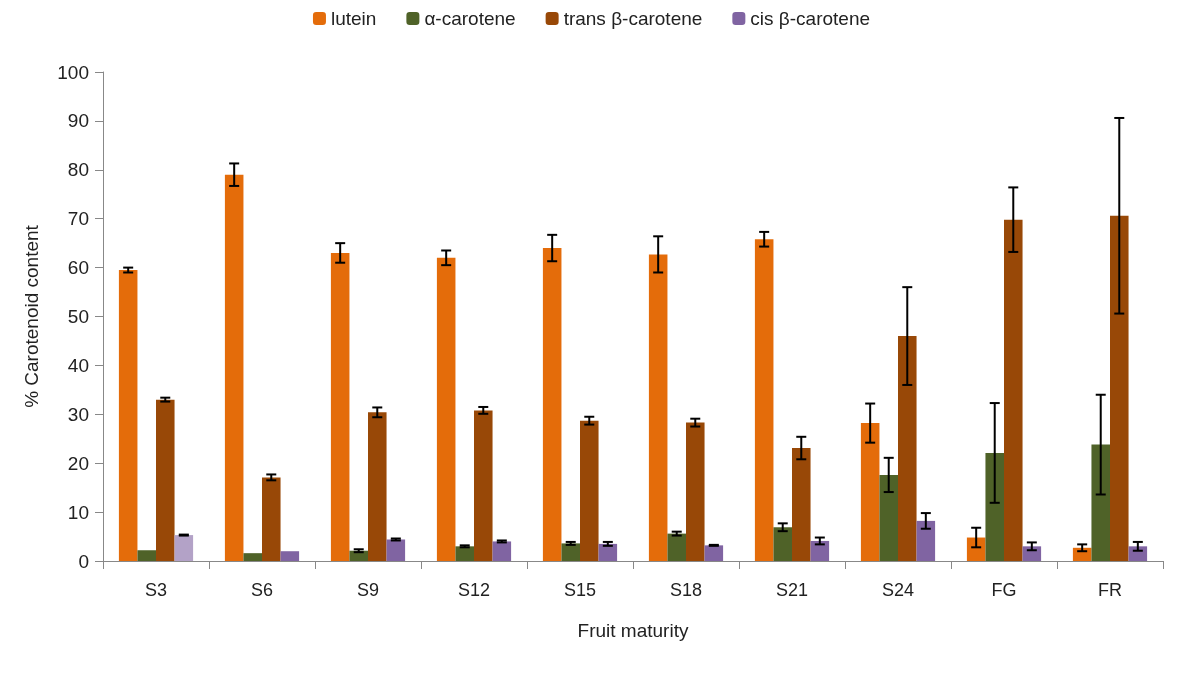  Describe the element at coordinates (470, 18) in the screenshot. I see `legend-label: α-carotene` at that location.